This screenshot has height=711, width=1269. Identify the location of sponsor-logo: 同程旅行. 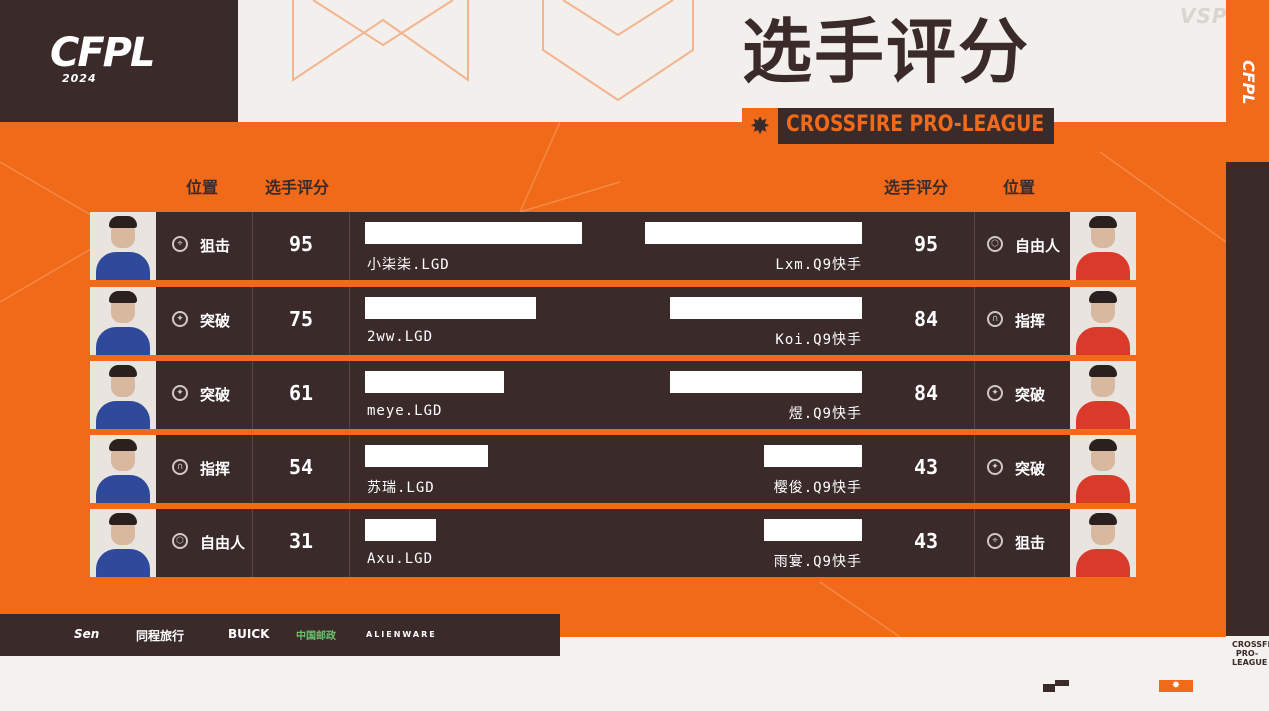
(160, 636).